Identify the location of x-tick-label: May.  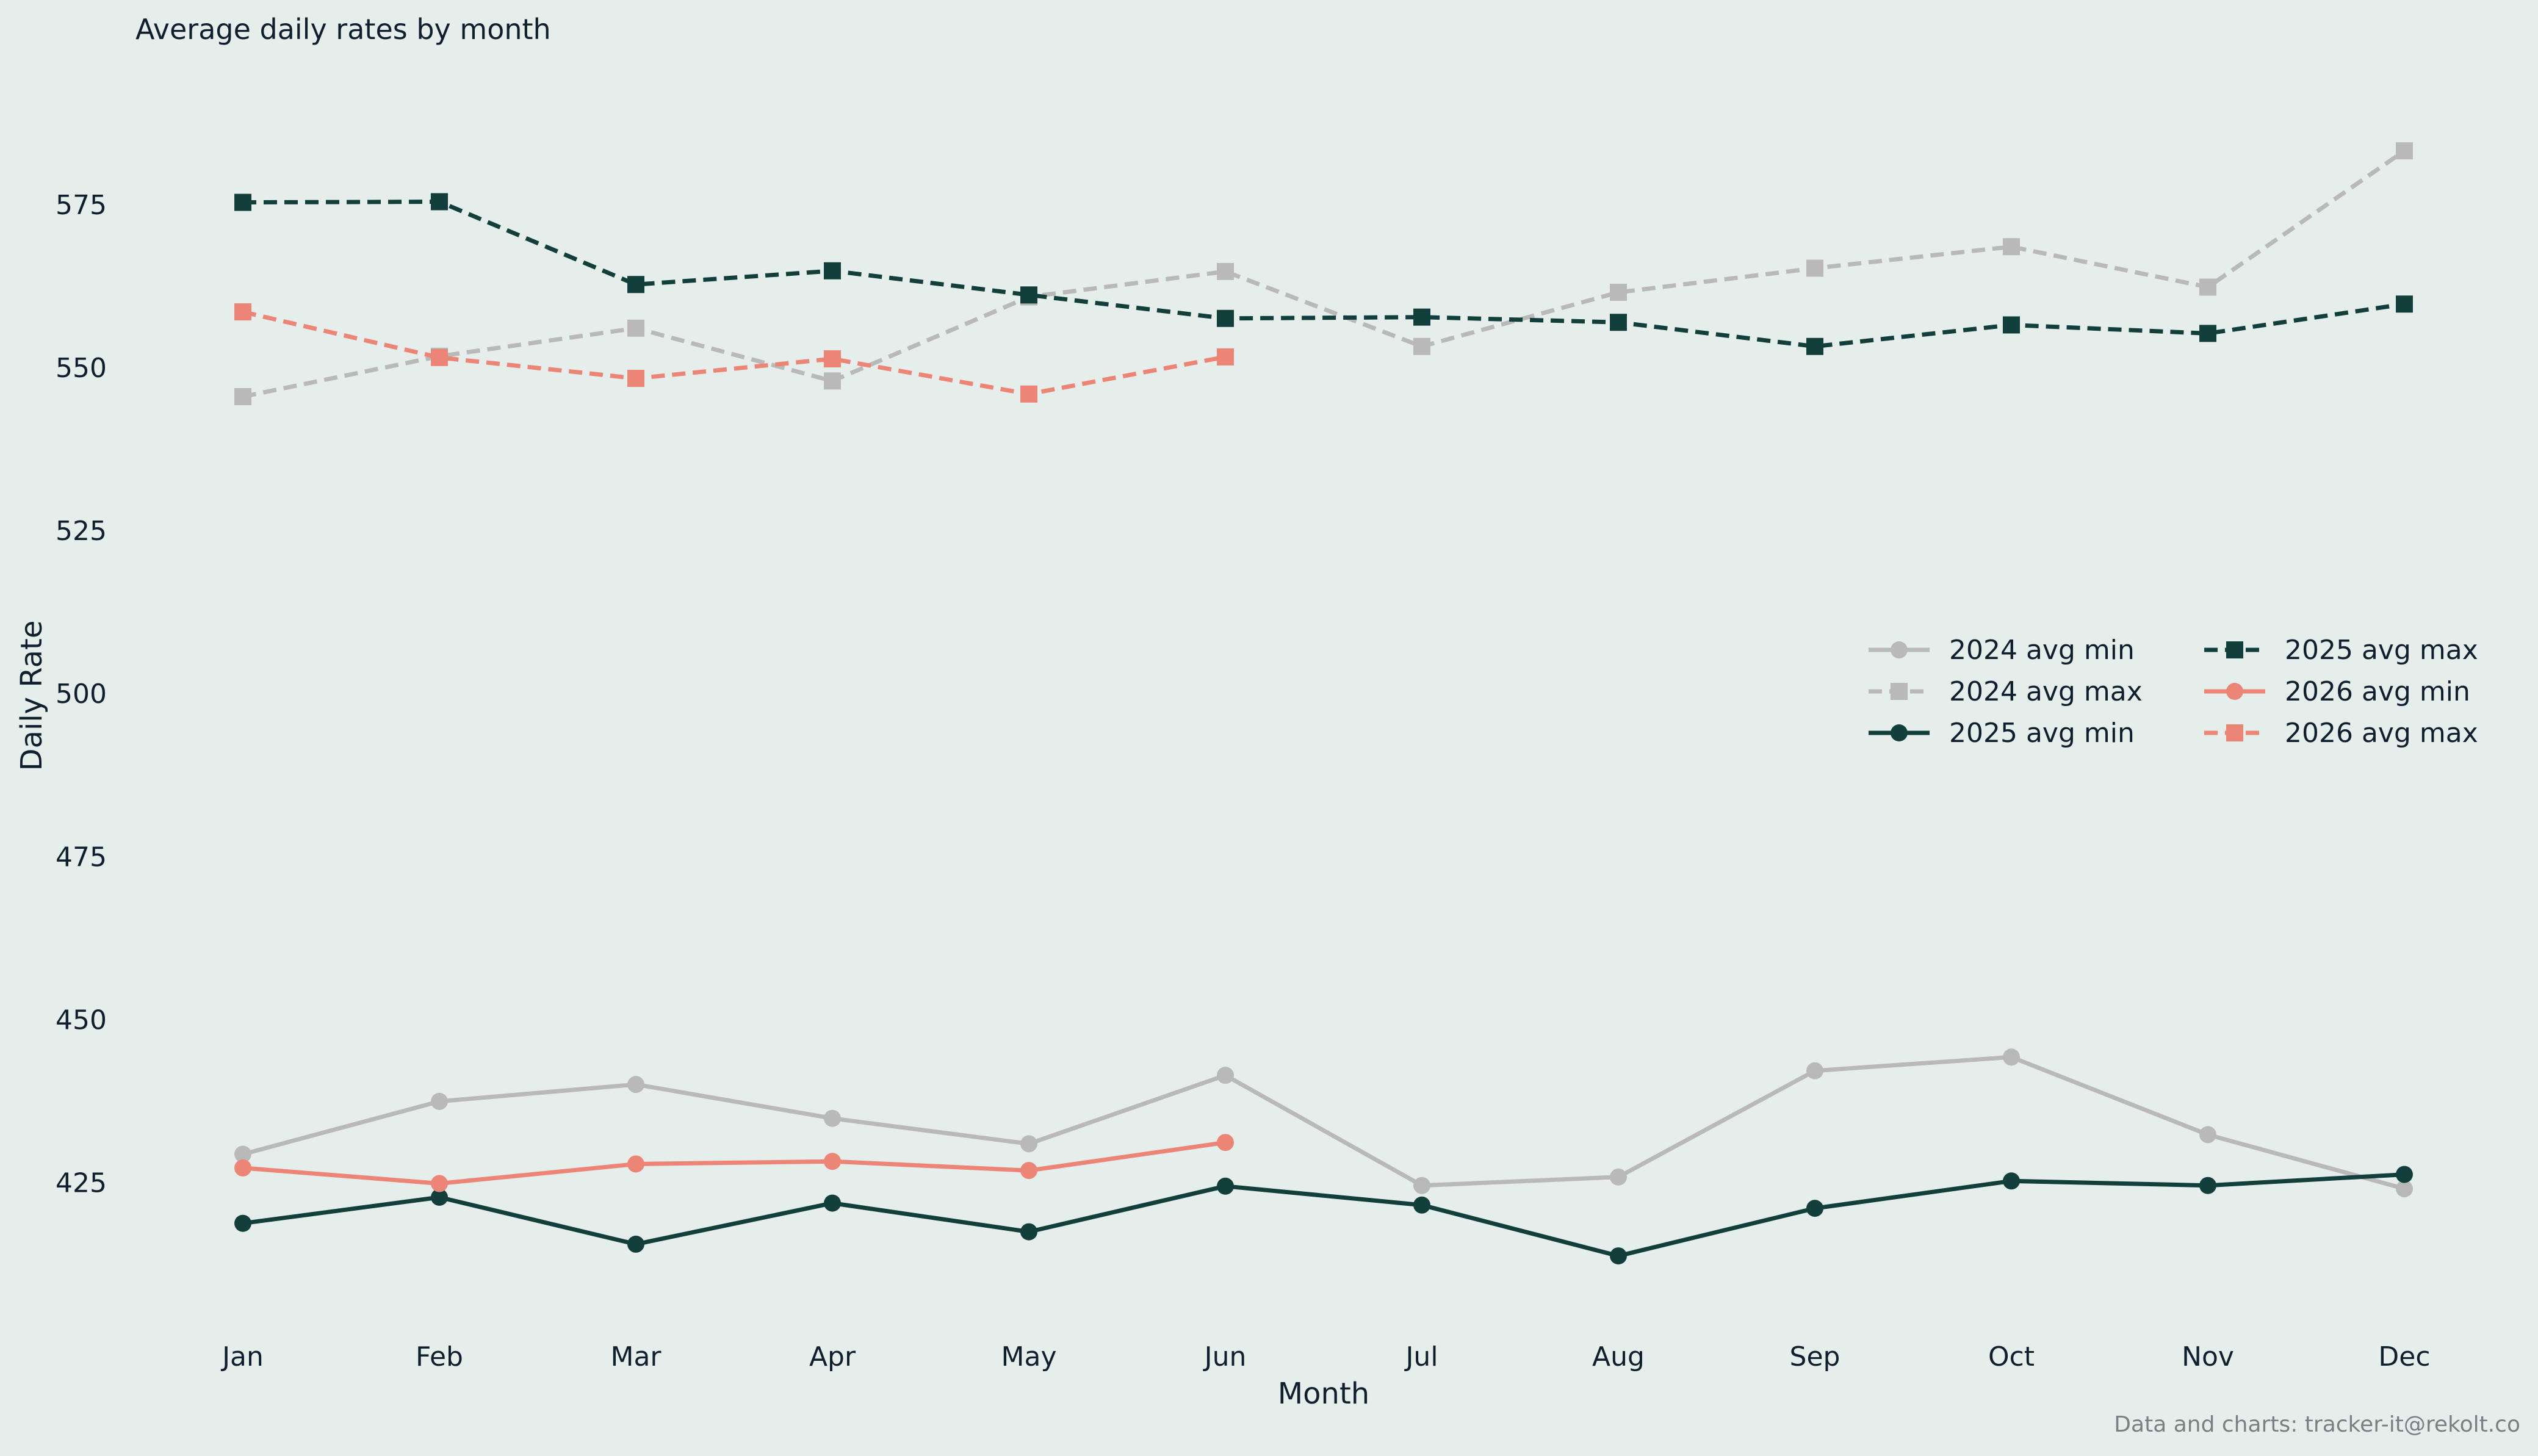
(1029, 1356).